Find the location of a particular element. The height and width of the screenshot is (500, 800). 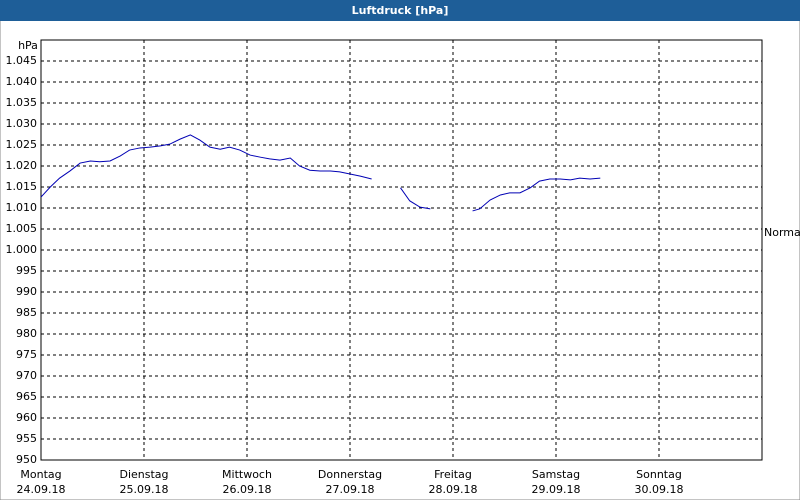

y-tick-label: 1.025 is located at coordinates (22, 144).